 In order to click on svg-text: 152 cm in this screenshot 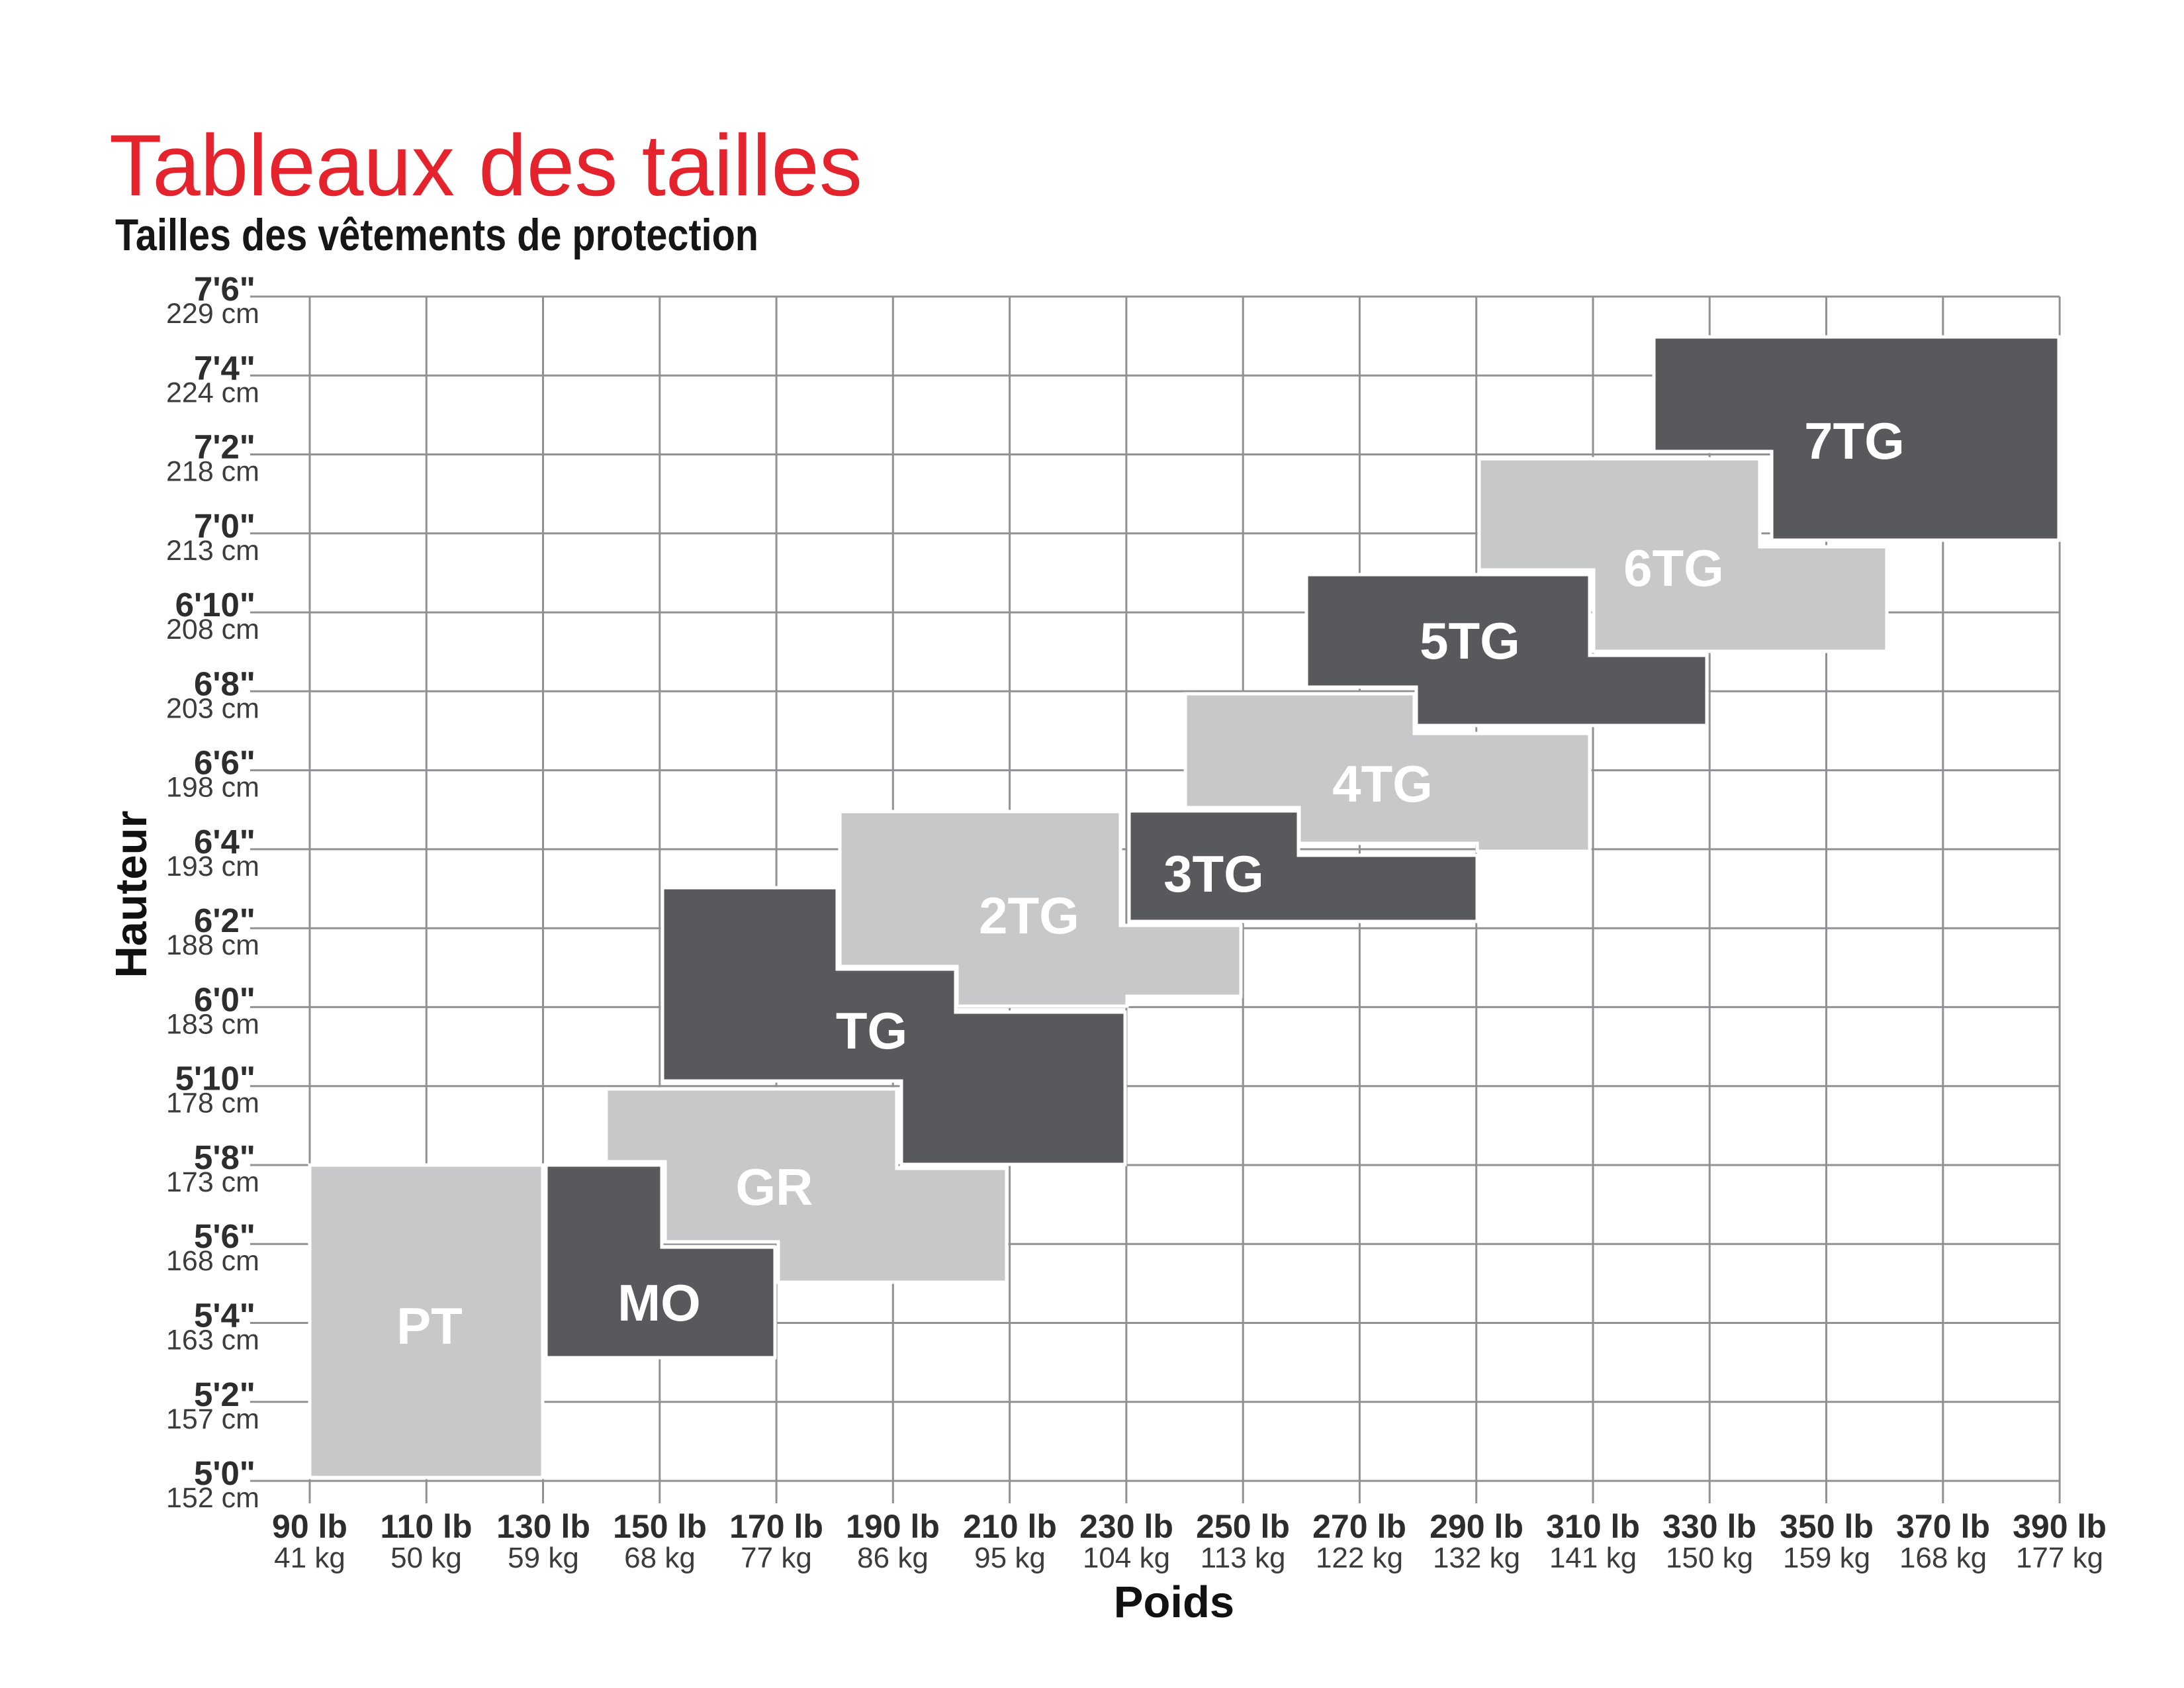, I will do `click(213, 1498)`.